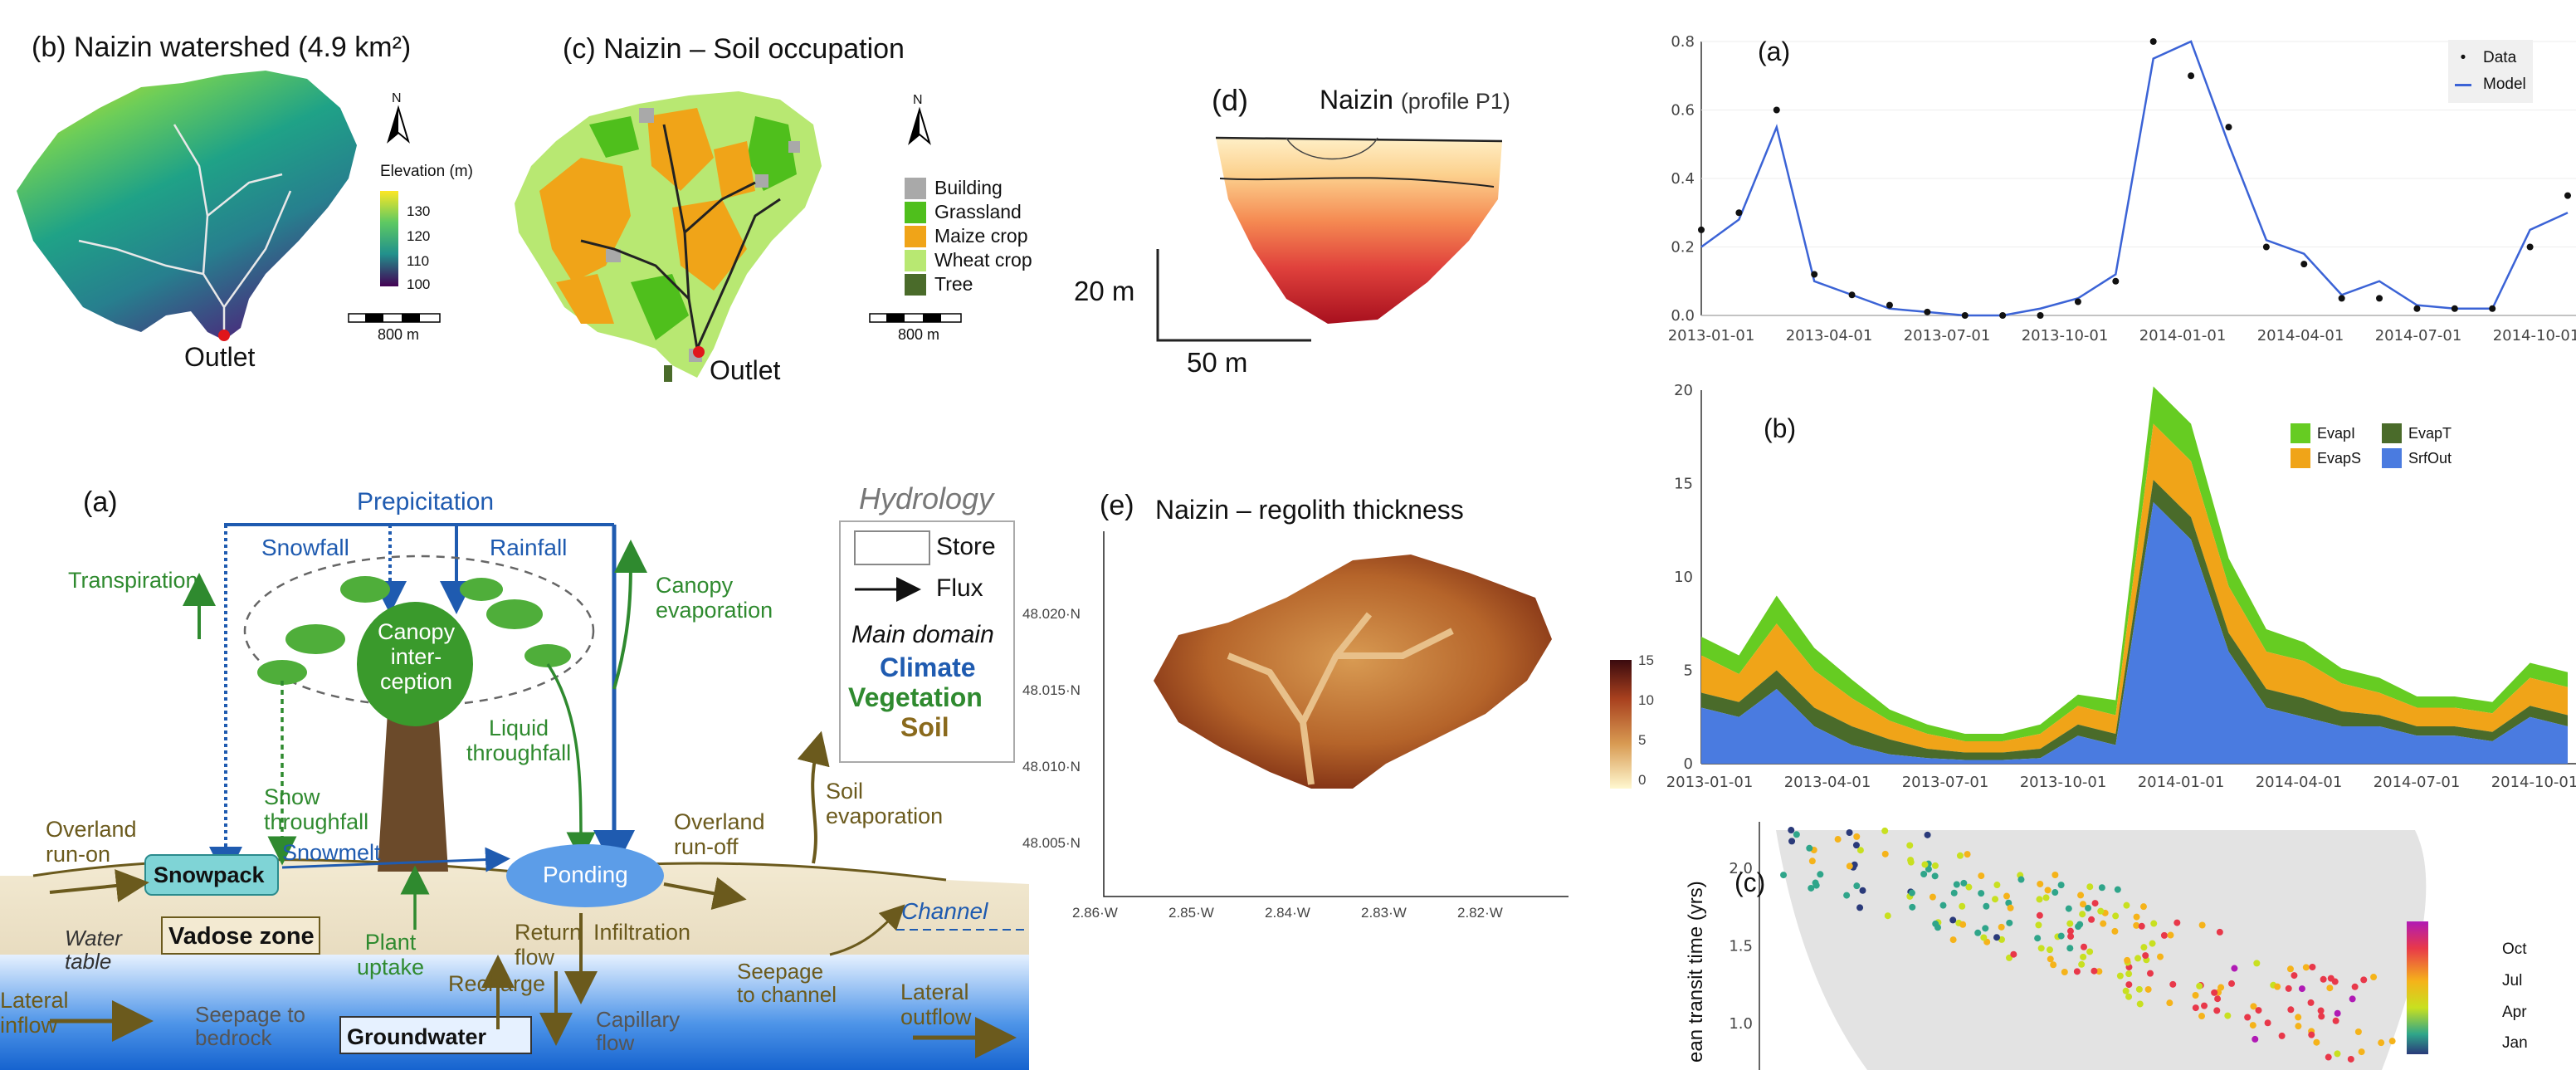 The width and height of the screenshot is (2576, 1070). What do you see at coordinates (1683, 111) in the screenshot?
I see `y-tick-label: 0.6` at bounding box center [1683, 111].